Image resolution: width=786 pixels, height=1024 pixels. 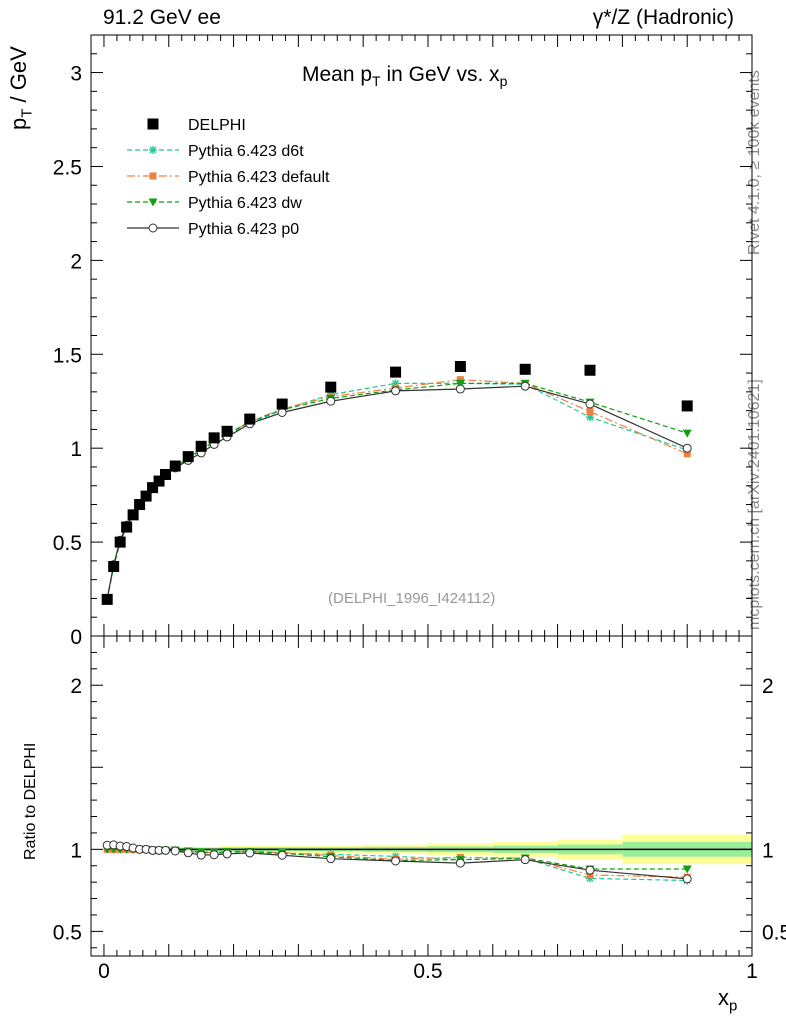 What do you see at coordinates (76, 74) in the screenshot?
I see `y-tick-label: 3` at bounding box center [76, 74].